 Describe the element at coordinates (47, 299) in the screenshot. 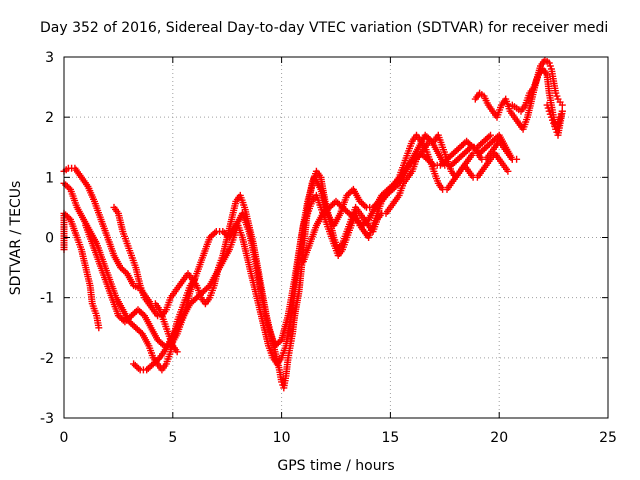

I see `y-tick-label: -1` at that location.